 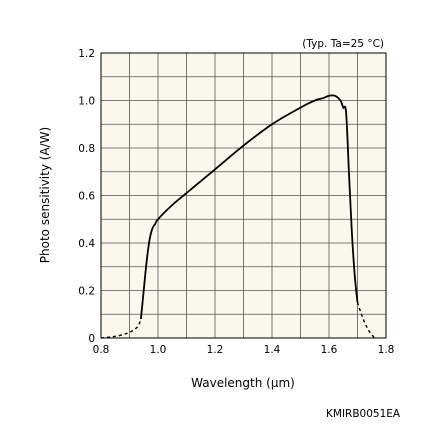 What do you see at coordinates (91, 339) in the screenshot?
I see `y-tick-label: 0` at bounding box center [91, 339].